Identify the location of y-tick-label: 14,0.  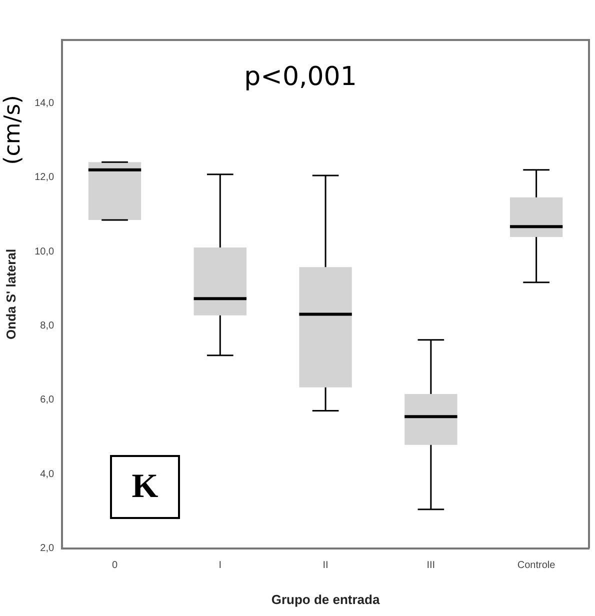
(44, 103).